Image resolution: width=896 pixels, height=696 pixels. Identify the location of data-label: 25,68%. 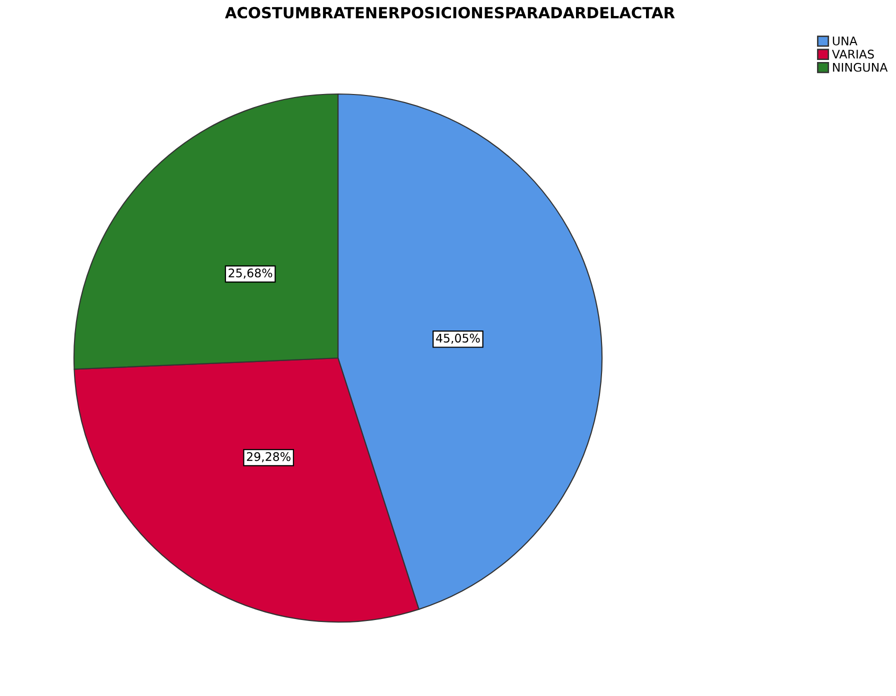
(250, 273).